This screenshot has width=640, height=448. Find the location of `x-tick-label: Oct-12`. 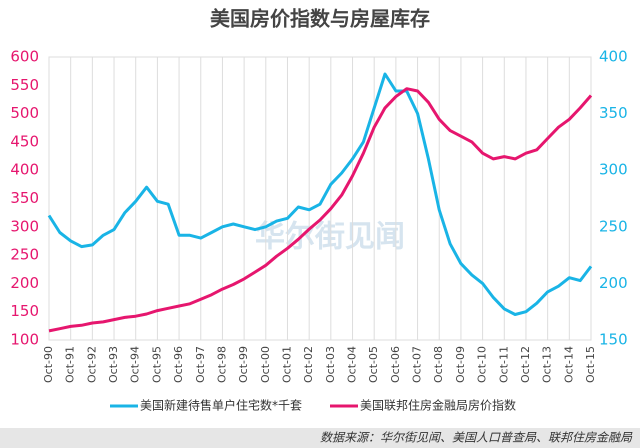

x-tick-label: Oct-12 is located at coordinates (525, 364).